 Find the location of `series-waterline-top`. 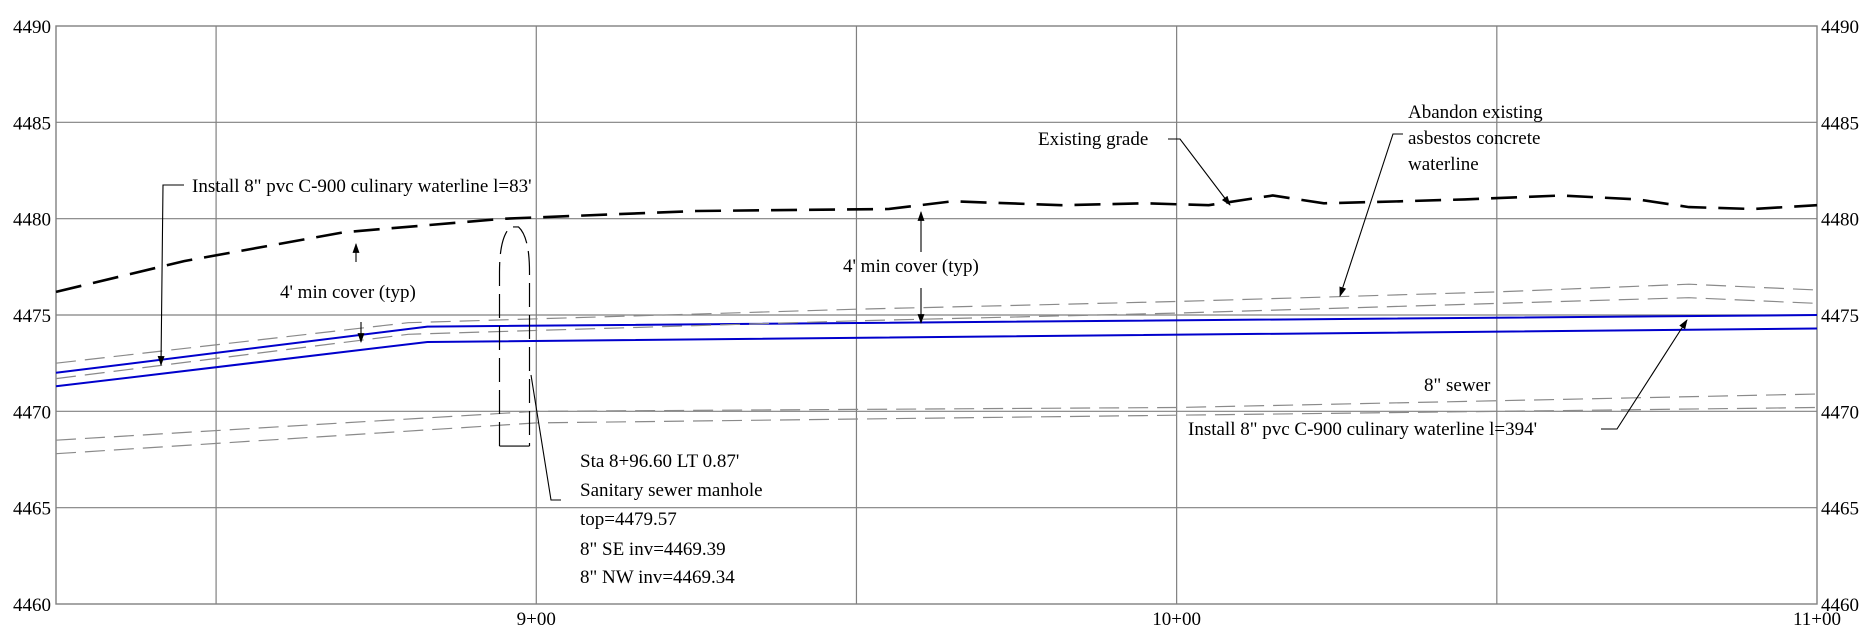

series-waterline-top is located at coordinates (936, 344).